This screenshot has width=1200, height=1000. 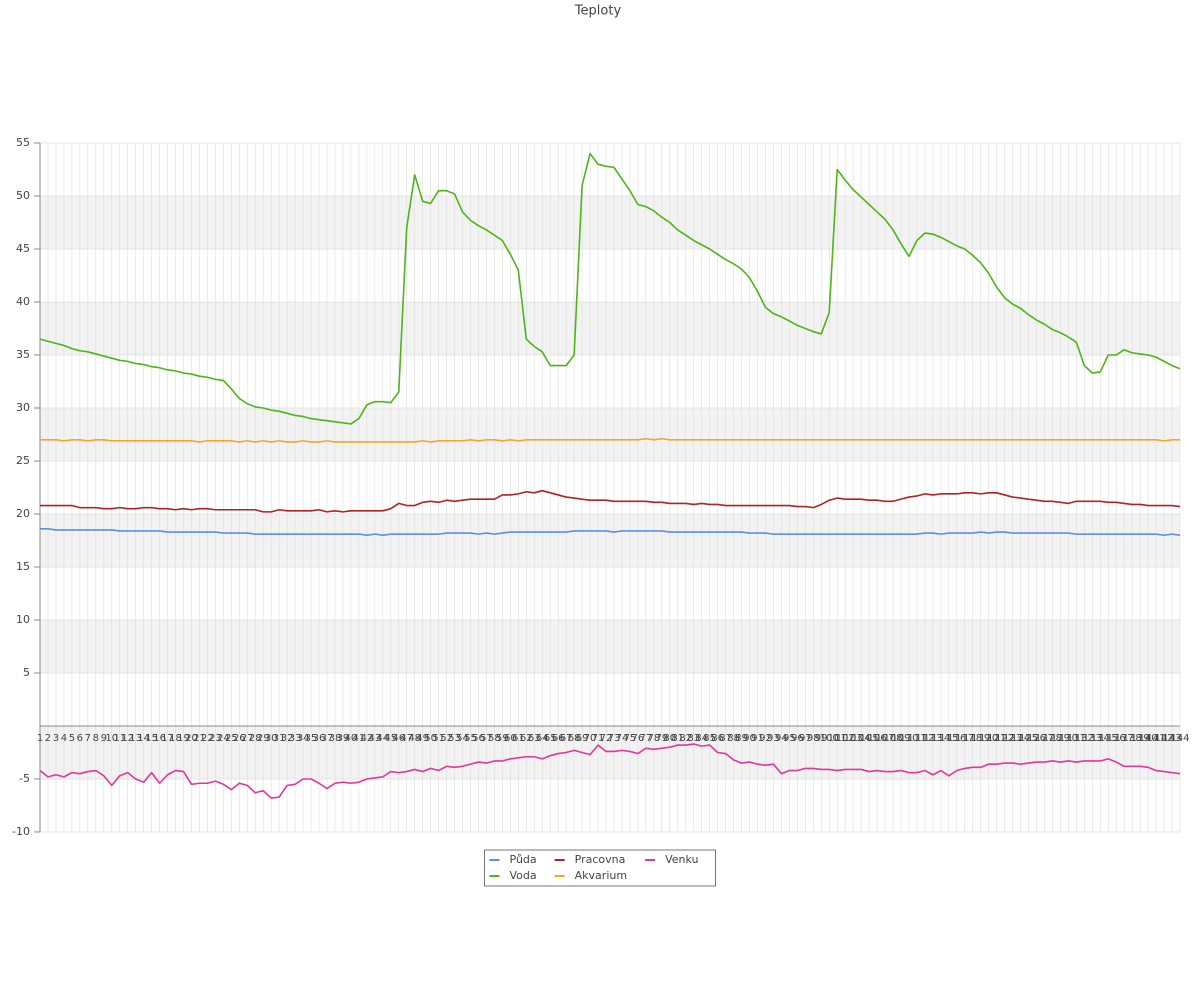 I want to click on x-tick-label: 109, so click(x=900, y=738).